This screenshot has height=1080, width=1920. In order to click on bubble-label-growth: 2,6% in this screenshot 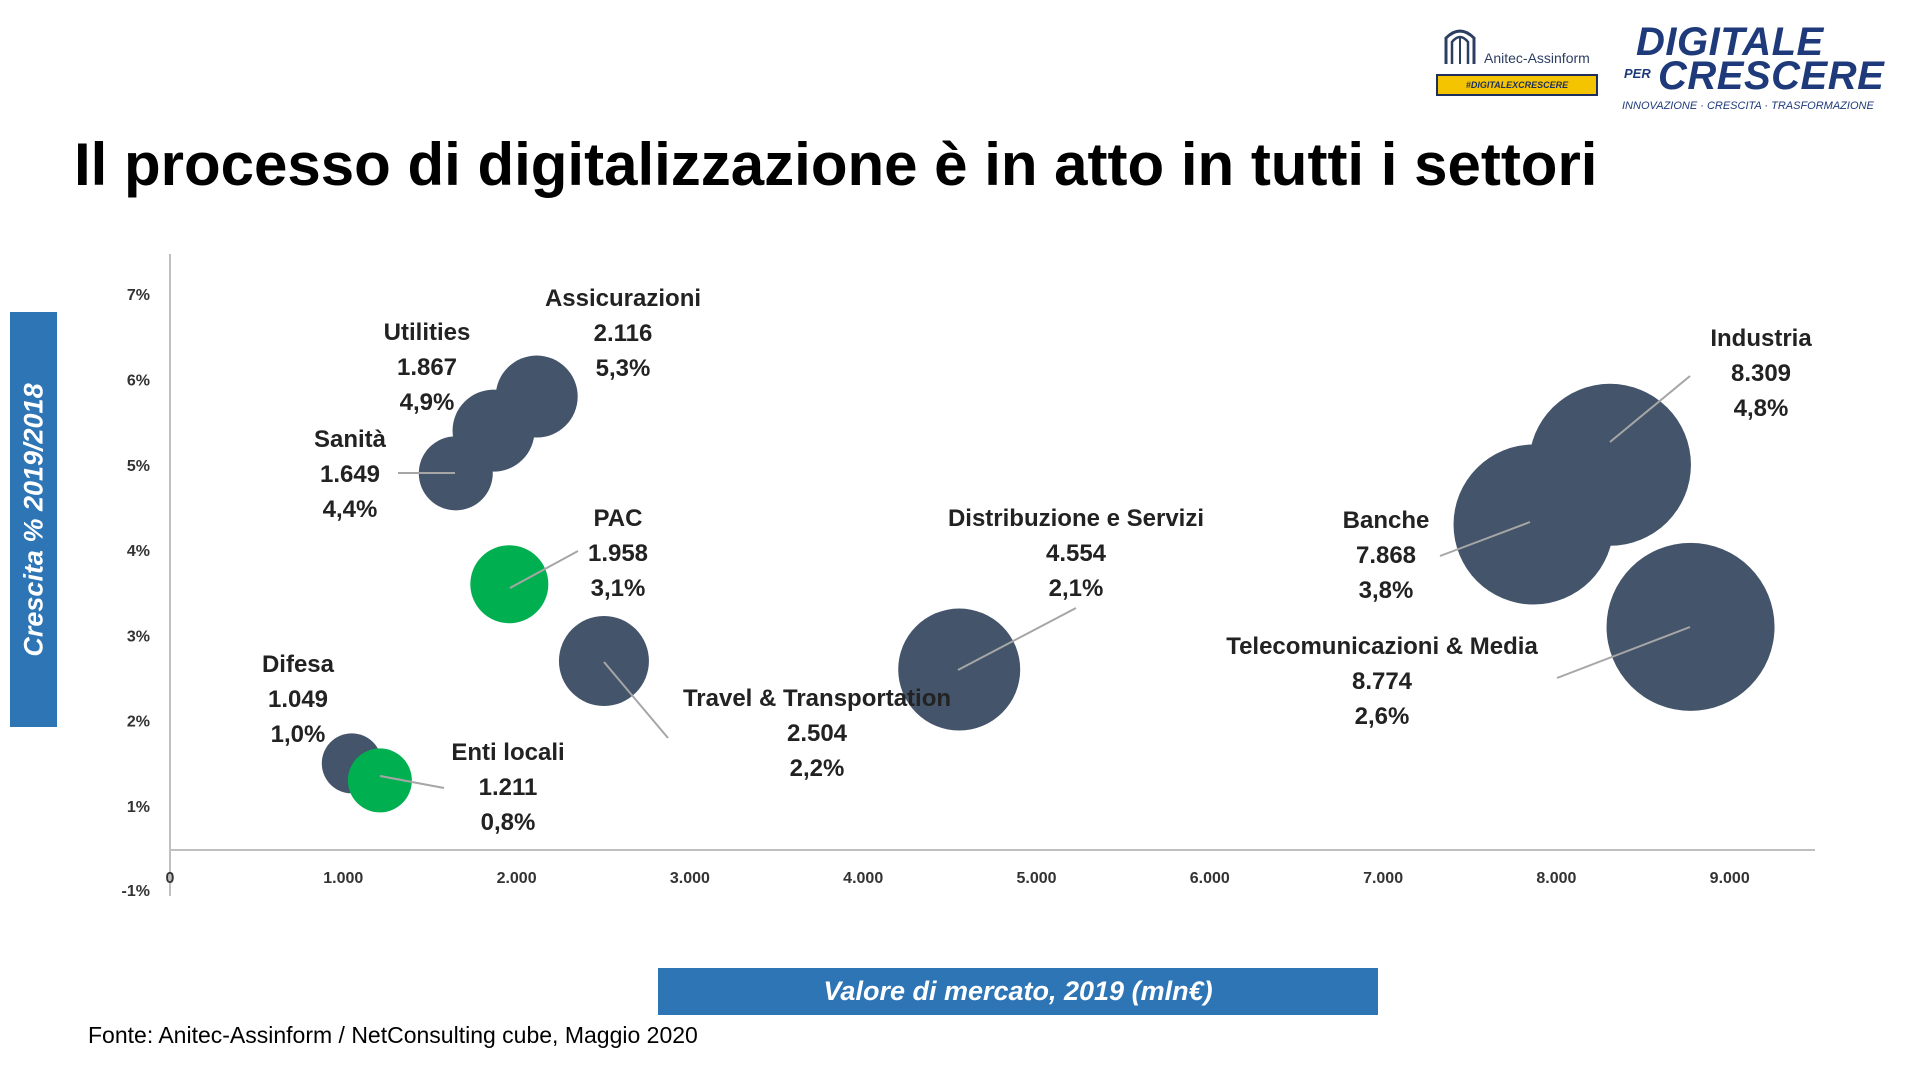, I will do `click(1382, 716)`.